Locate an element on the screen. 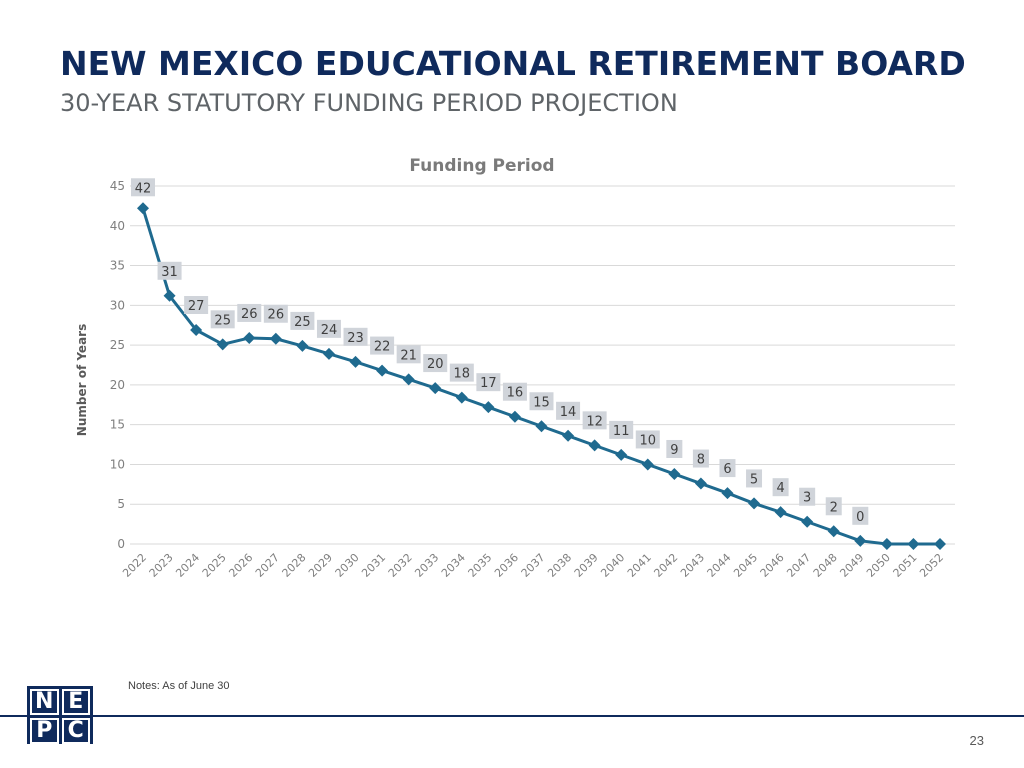 The image size is (1024, 768). x-tick-label: 2040 is located at coordinates (612, 565).